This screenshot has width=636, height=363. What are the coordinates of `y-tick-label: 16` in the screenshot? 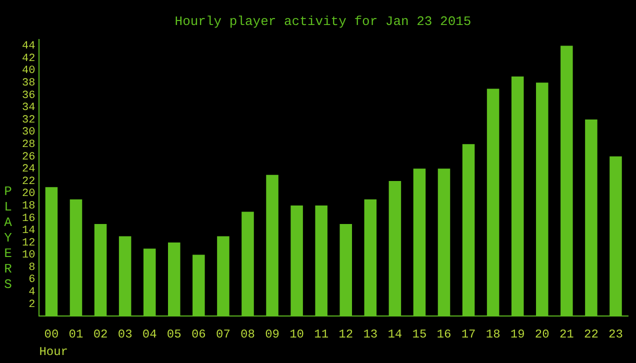 It's located at (29, 218).